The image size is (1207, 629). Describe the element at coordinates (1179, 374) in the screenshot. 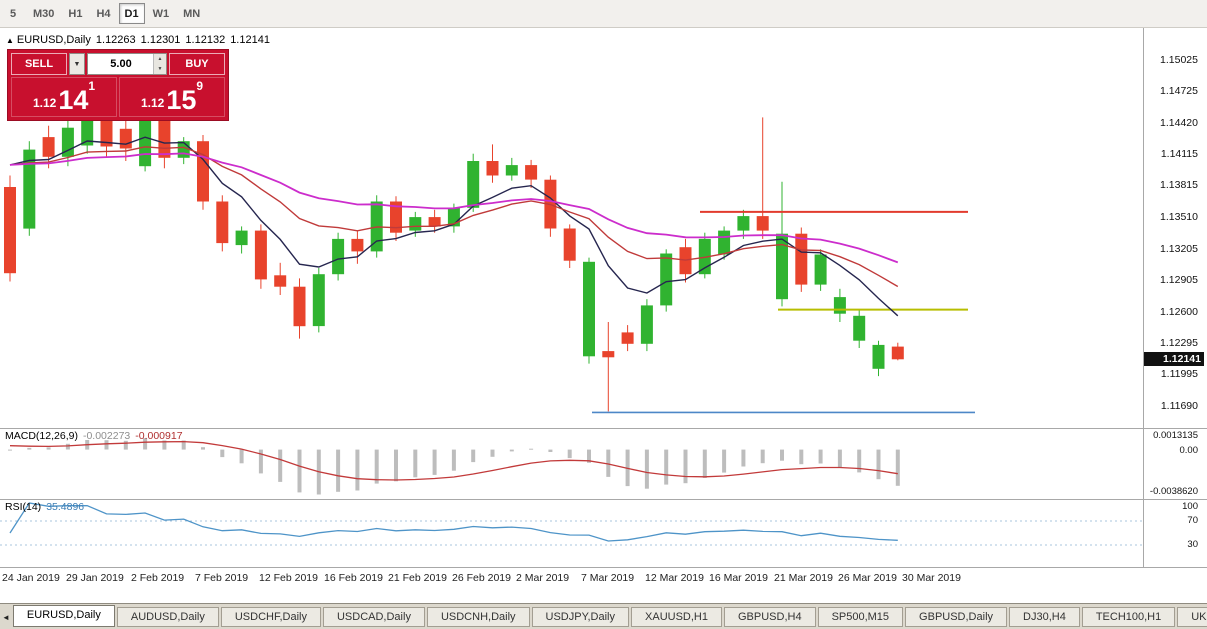

I see `price-axis-label: 1.11995` at that location.